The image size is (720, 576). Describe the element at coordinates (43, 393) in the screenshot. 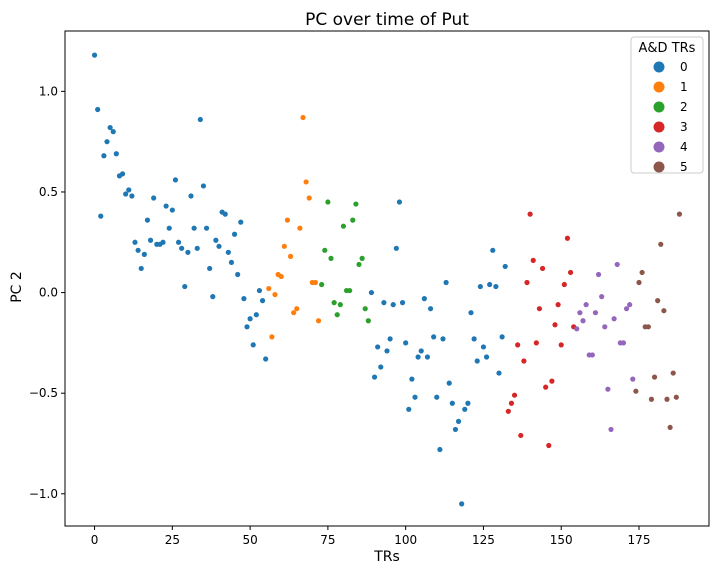

I see `y-tick-label: −0.5` at that location.